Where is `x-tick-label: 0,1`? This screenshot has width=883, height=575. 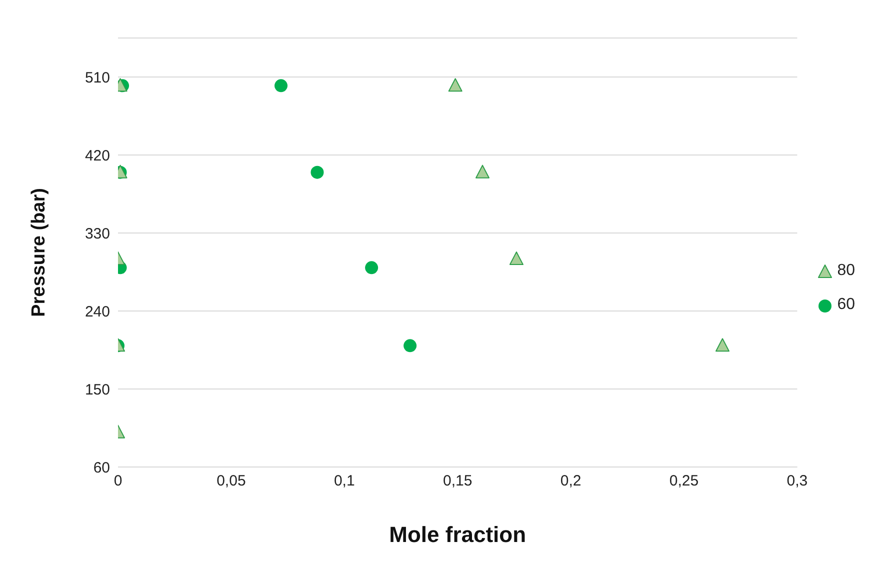 x-tick-label: 0,1 is located at coordinates (344, 481).